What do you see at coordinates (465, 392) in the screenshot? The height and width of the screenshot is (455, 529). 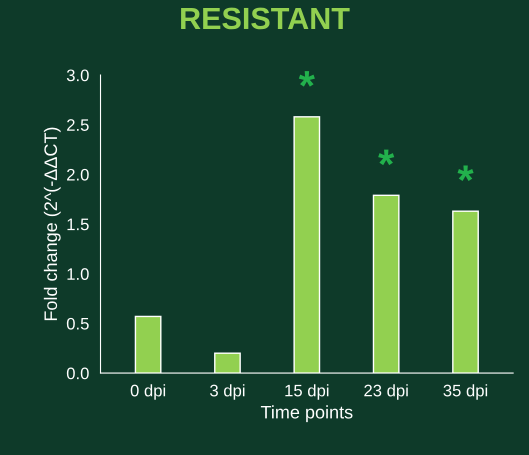 I see `x-tick-label: 35 dpi` at bounding box center [465, 392].